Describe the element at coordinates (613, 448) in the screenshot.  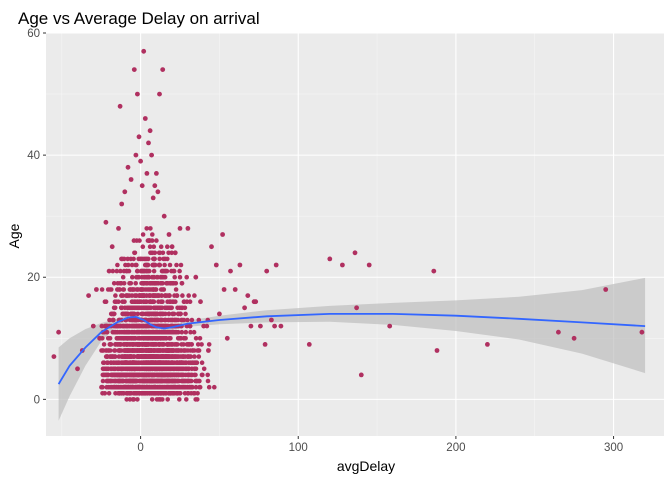
I see `x-tick-label: 300` at that location.